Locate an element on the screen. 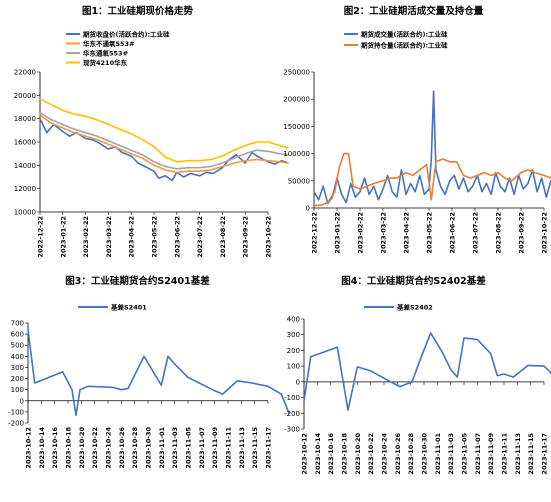 This screenshot has width=551, height=502. legend-label: 基差S2402 is located at coordinates (414, 307).